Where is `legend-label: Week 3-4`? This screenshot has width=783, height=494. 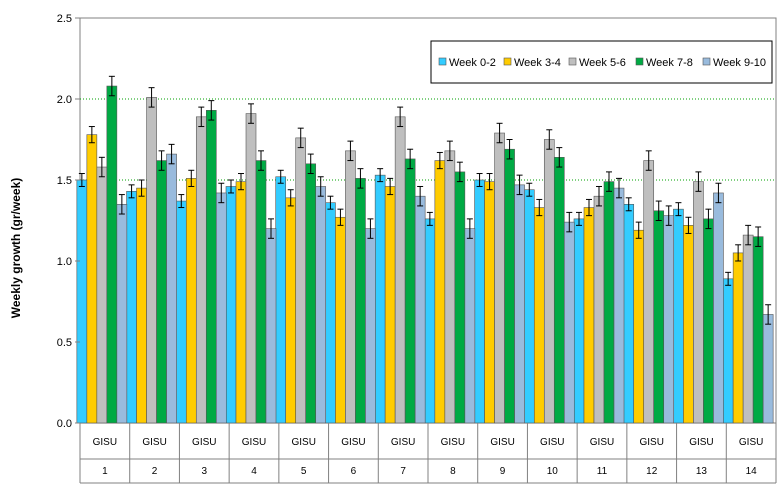 legend-label: Week 3-4 is located at coordinates (537, 63).